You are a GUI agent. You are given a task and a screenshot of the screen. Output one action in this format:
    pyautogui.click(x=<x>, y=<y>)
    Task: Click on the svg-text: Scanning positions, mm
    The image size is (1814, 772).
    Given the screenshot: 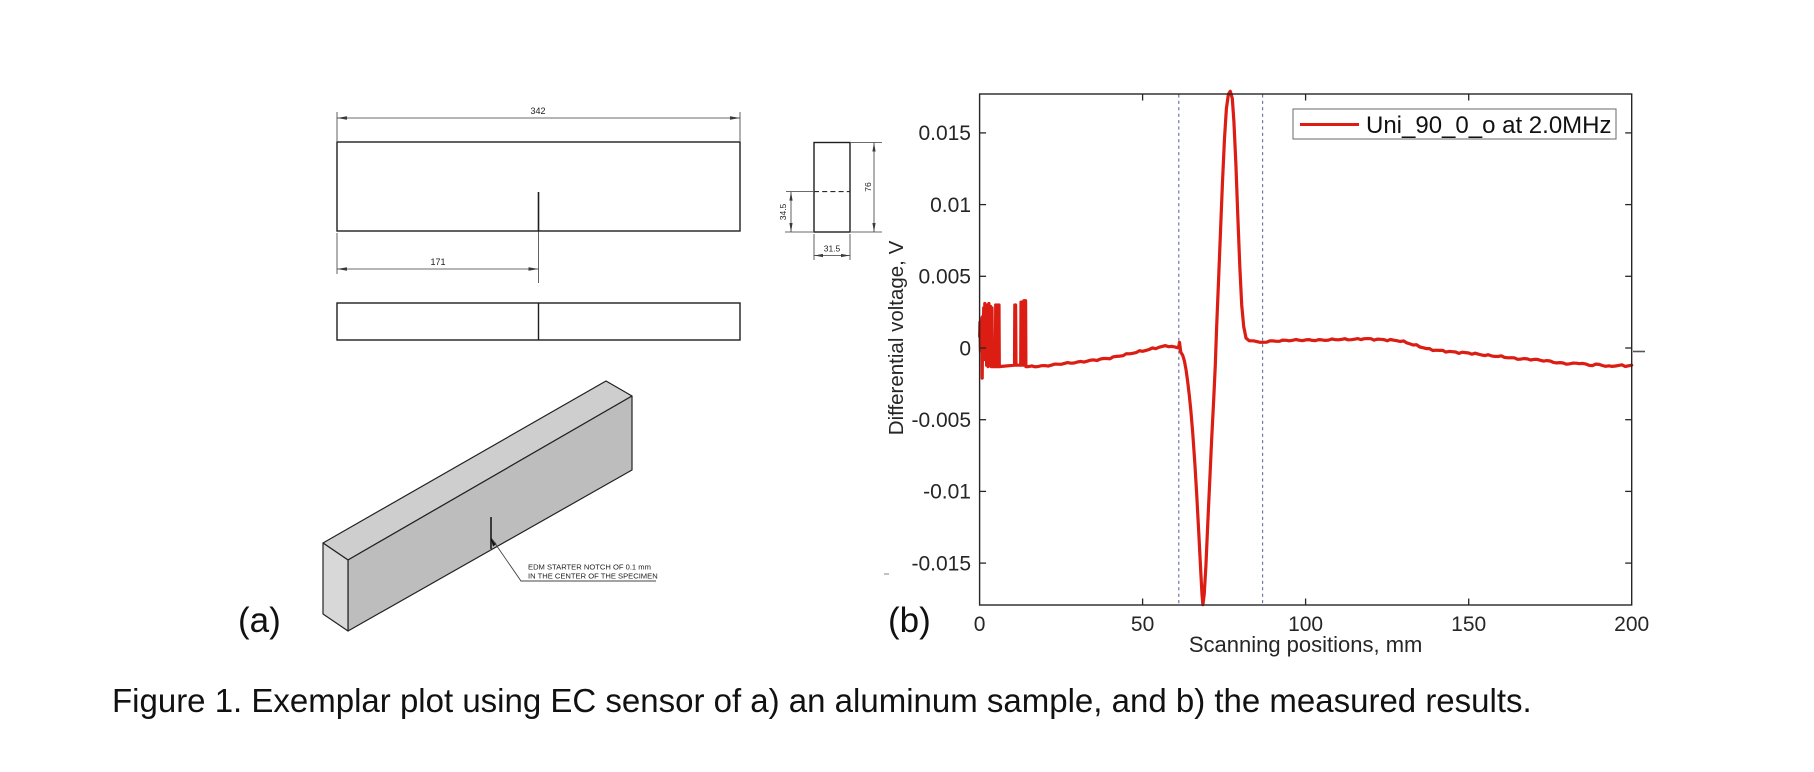 What is the action you would take?
    pyautogui.click(x=1306, y=644)
    